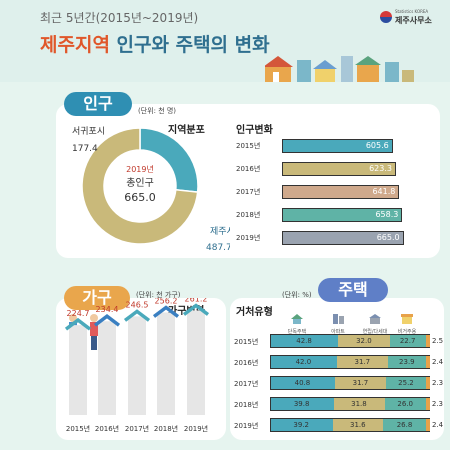  Describe the element at coordinates (246, 342) in the screenshot. I see `housing-bar-year: 2015년` at that location.